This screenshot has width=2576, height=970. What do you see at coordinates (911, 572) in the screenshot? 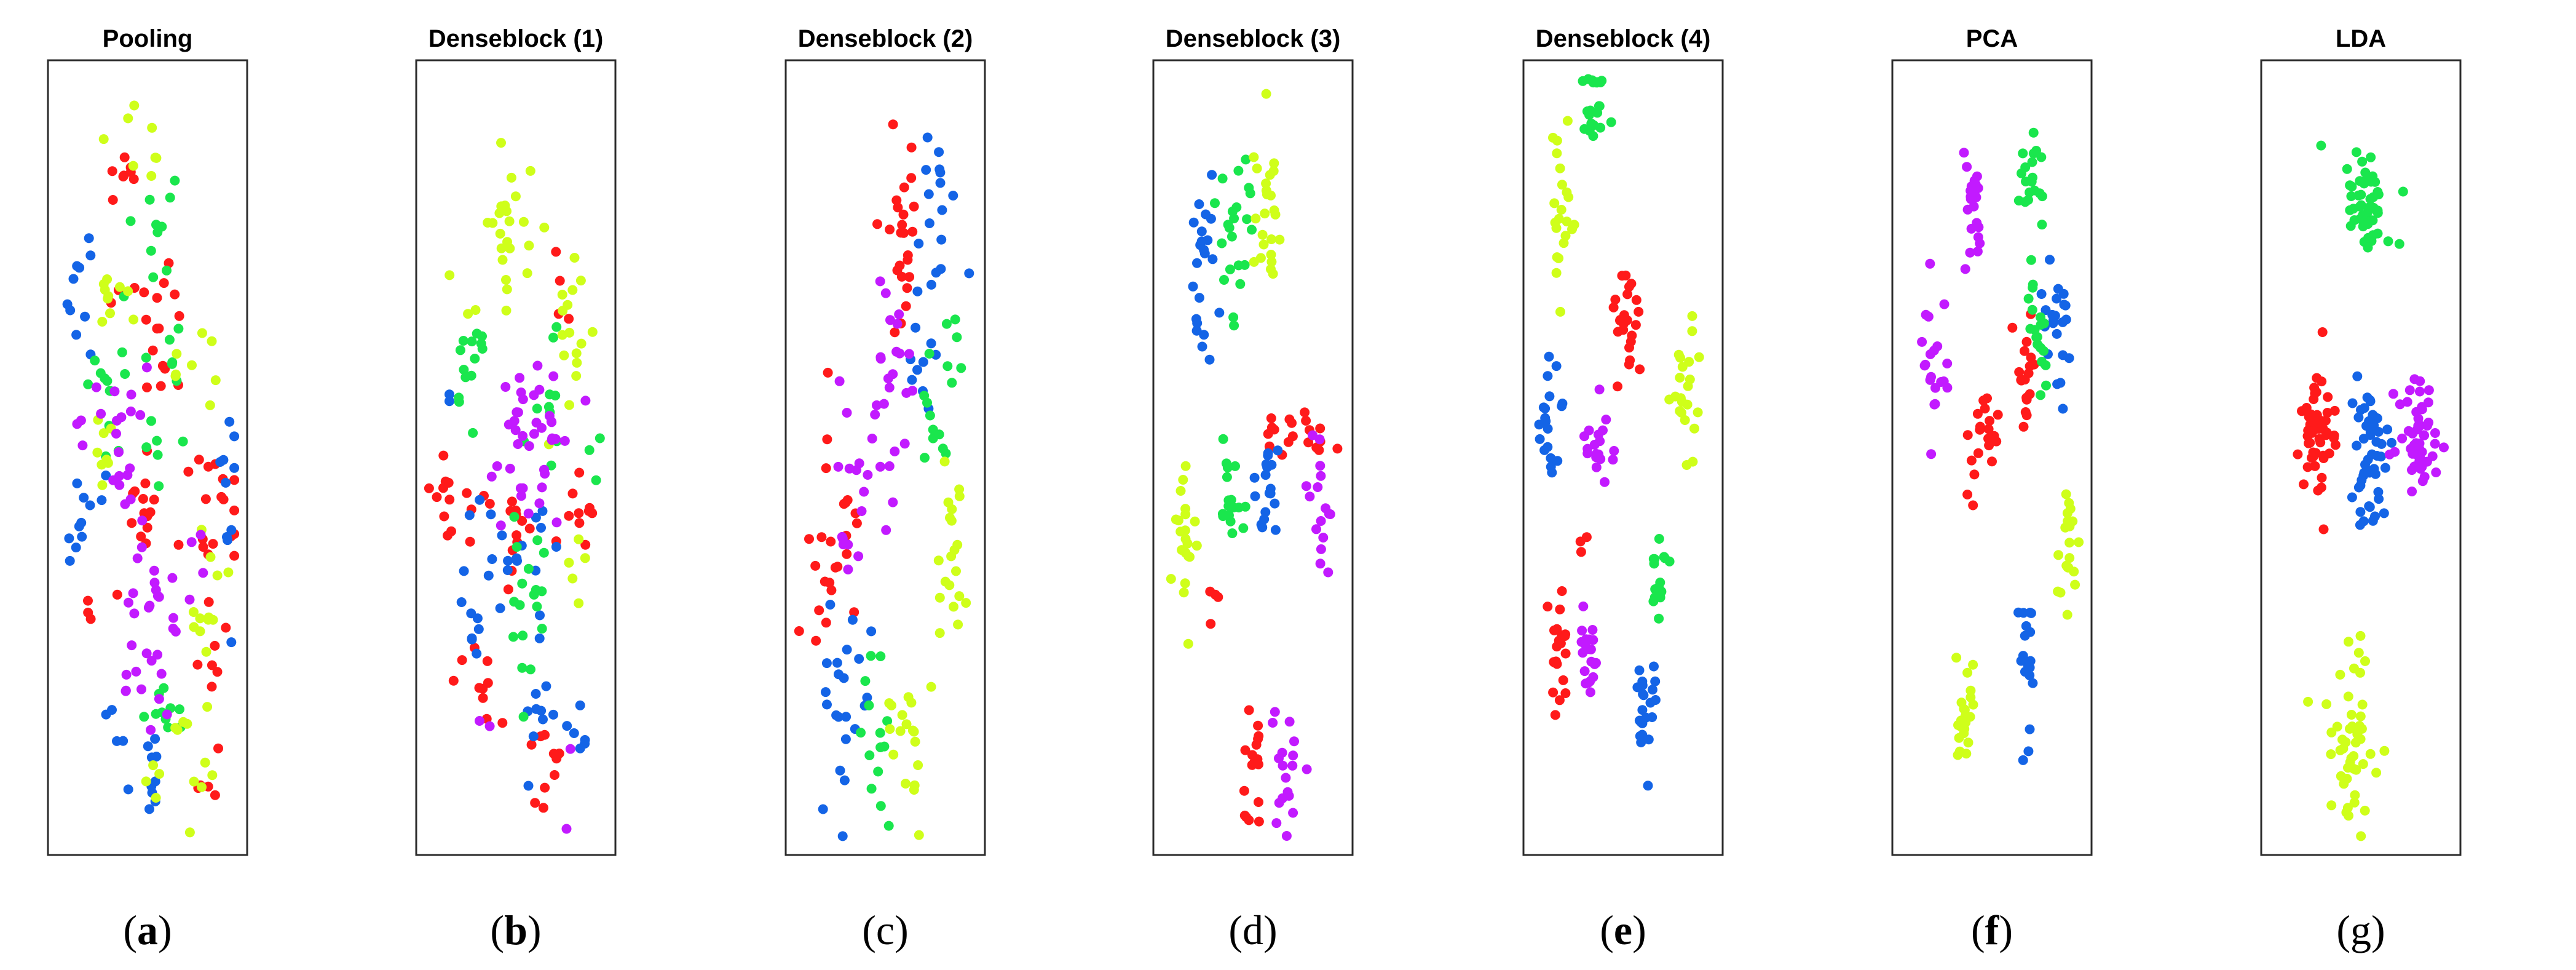
I see `series-green` at bounding box center [911, 572].